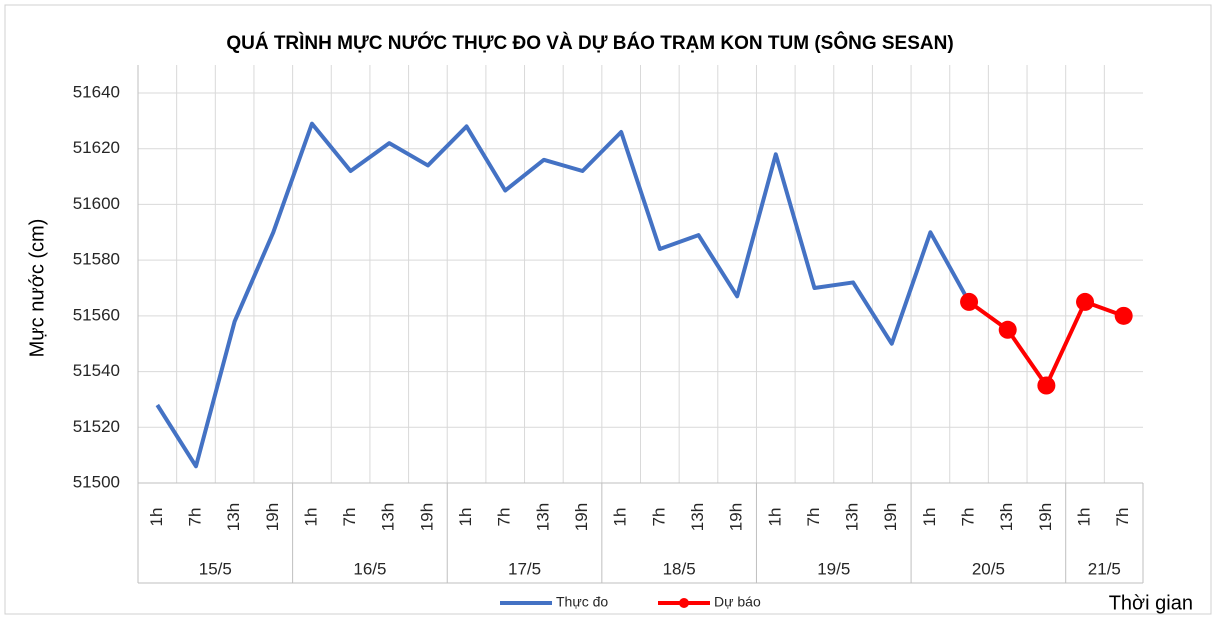 This screenshot has width=1217, height=624. What do you see at coordinates (37, 288) in the screenshot?
I see `y-axis-title: Mực nước (cm)` at bounding box center [37, 288].